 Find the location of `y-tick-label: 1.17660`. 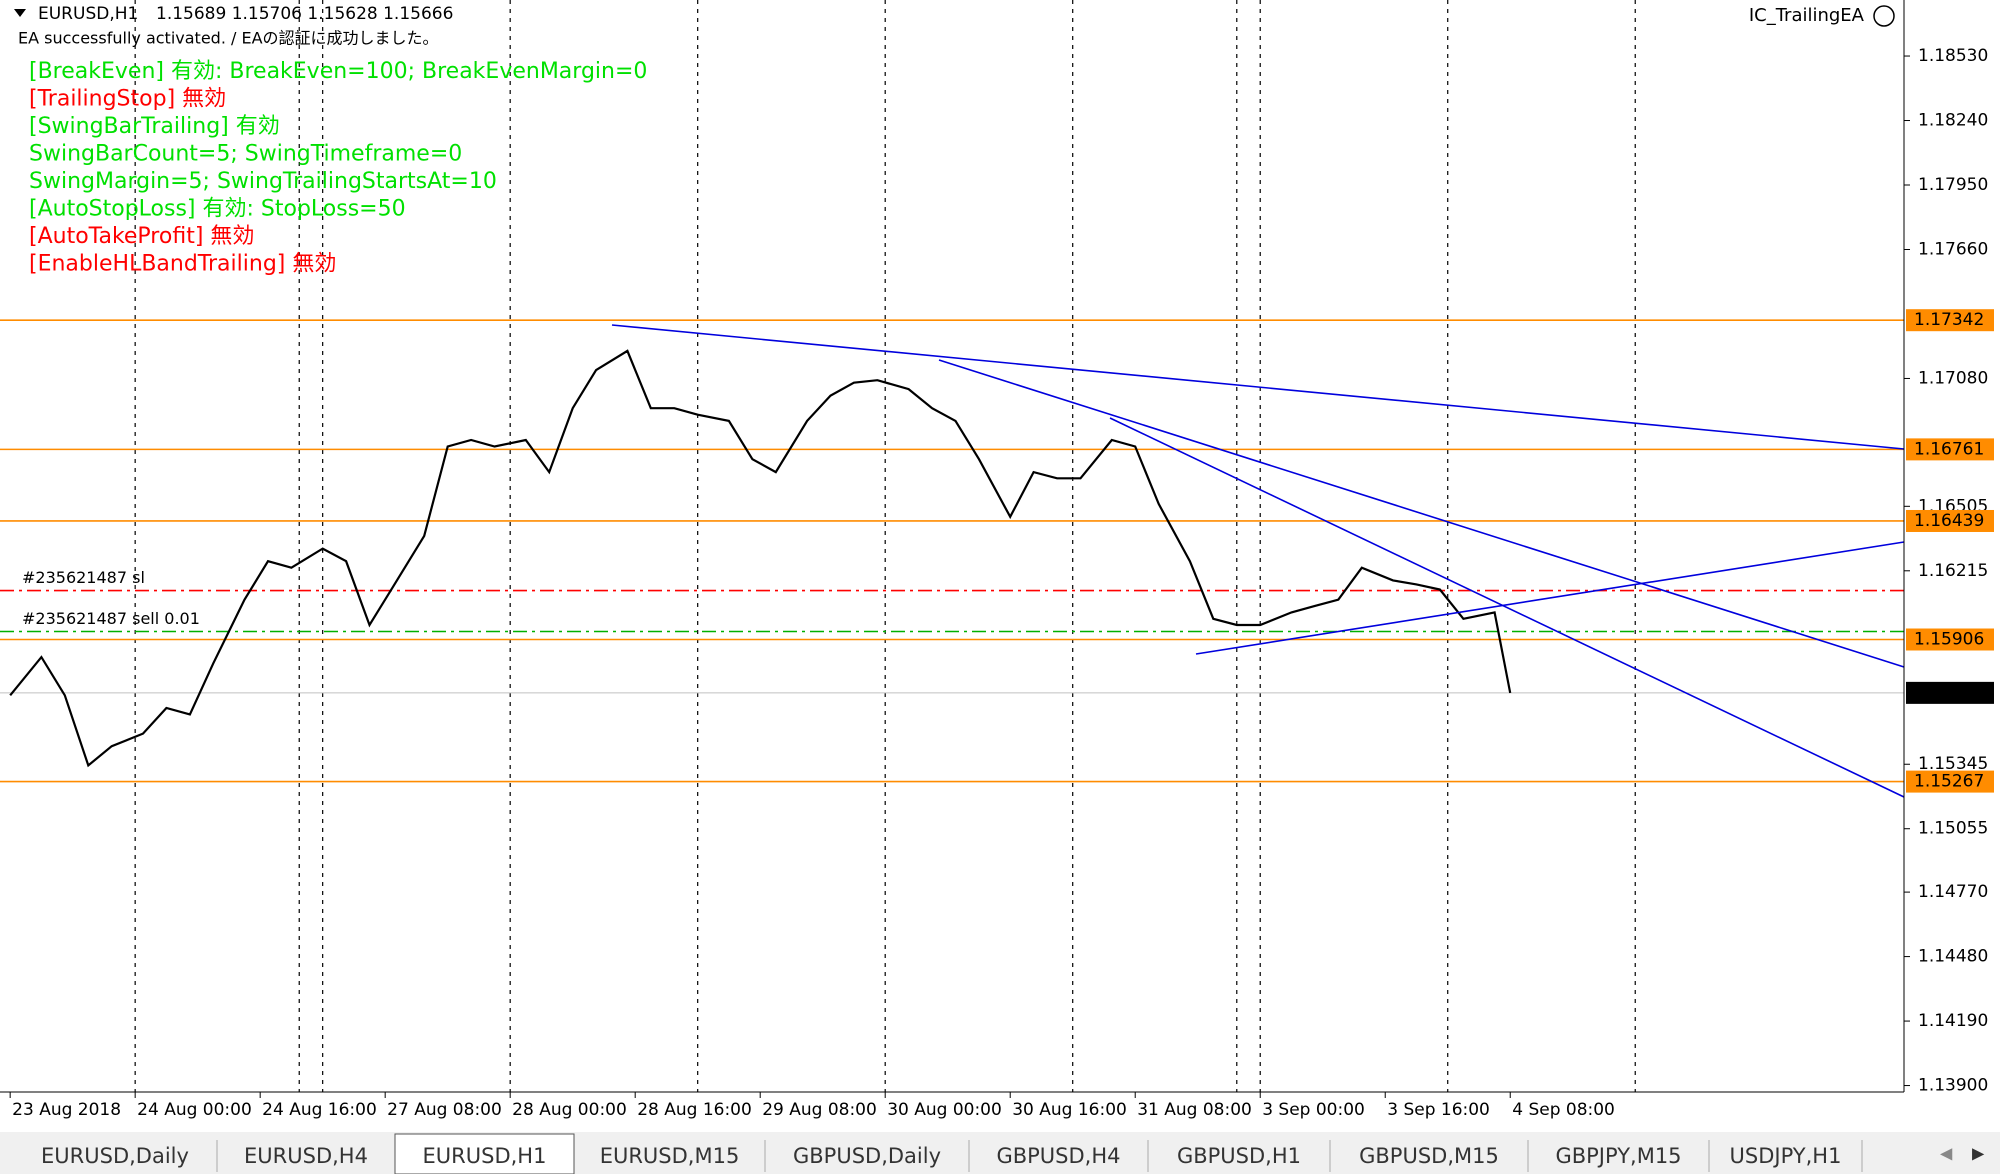

y-tick-label: 1.17660 is located at coordinates (1953, 249).